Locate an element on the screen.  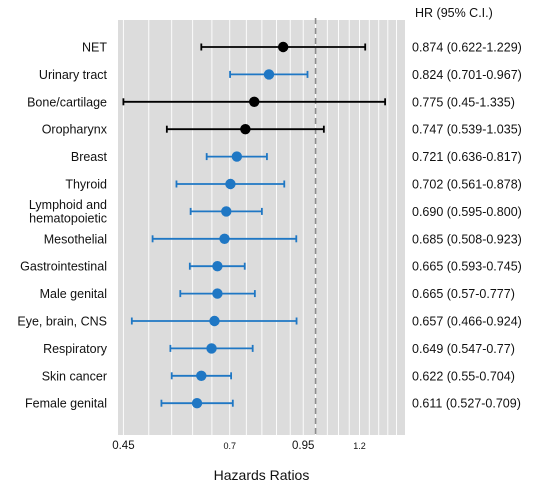
hr-ci-text: 0.649 (0.547-0.77) is located at coordinates (463, 349).